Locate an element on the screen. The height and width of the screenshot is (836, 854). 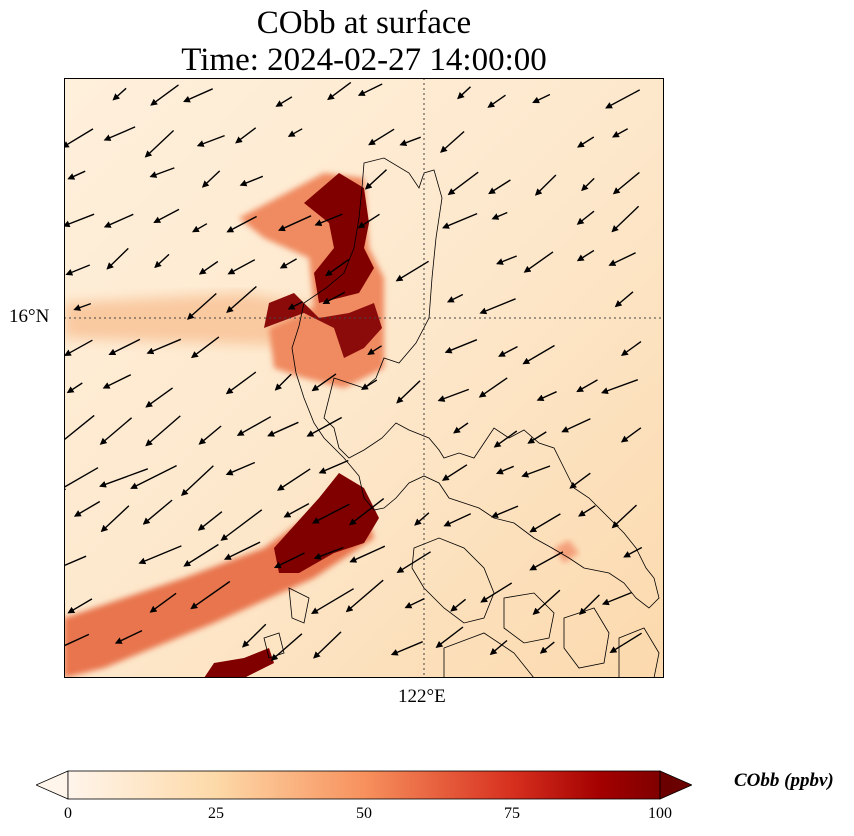
colorbar is located at coordinates (364, 785).